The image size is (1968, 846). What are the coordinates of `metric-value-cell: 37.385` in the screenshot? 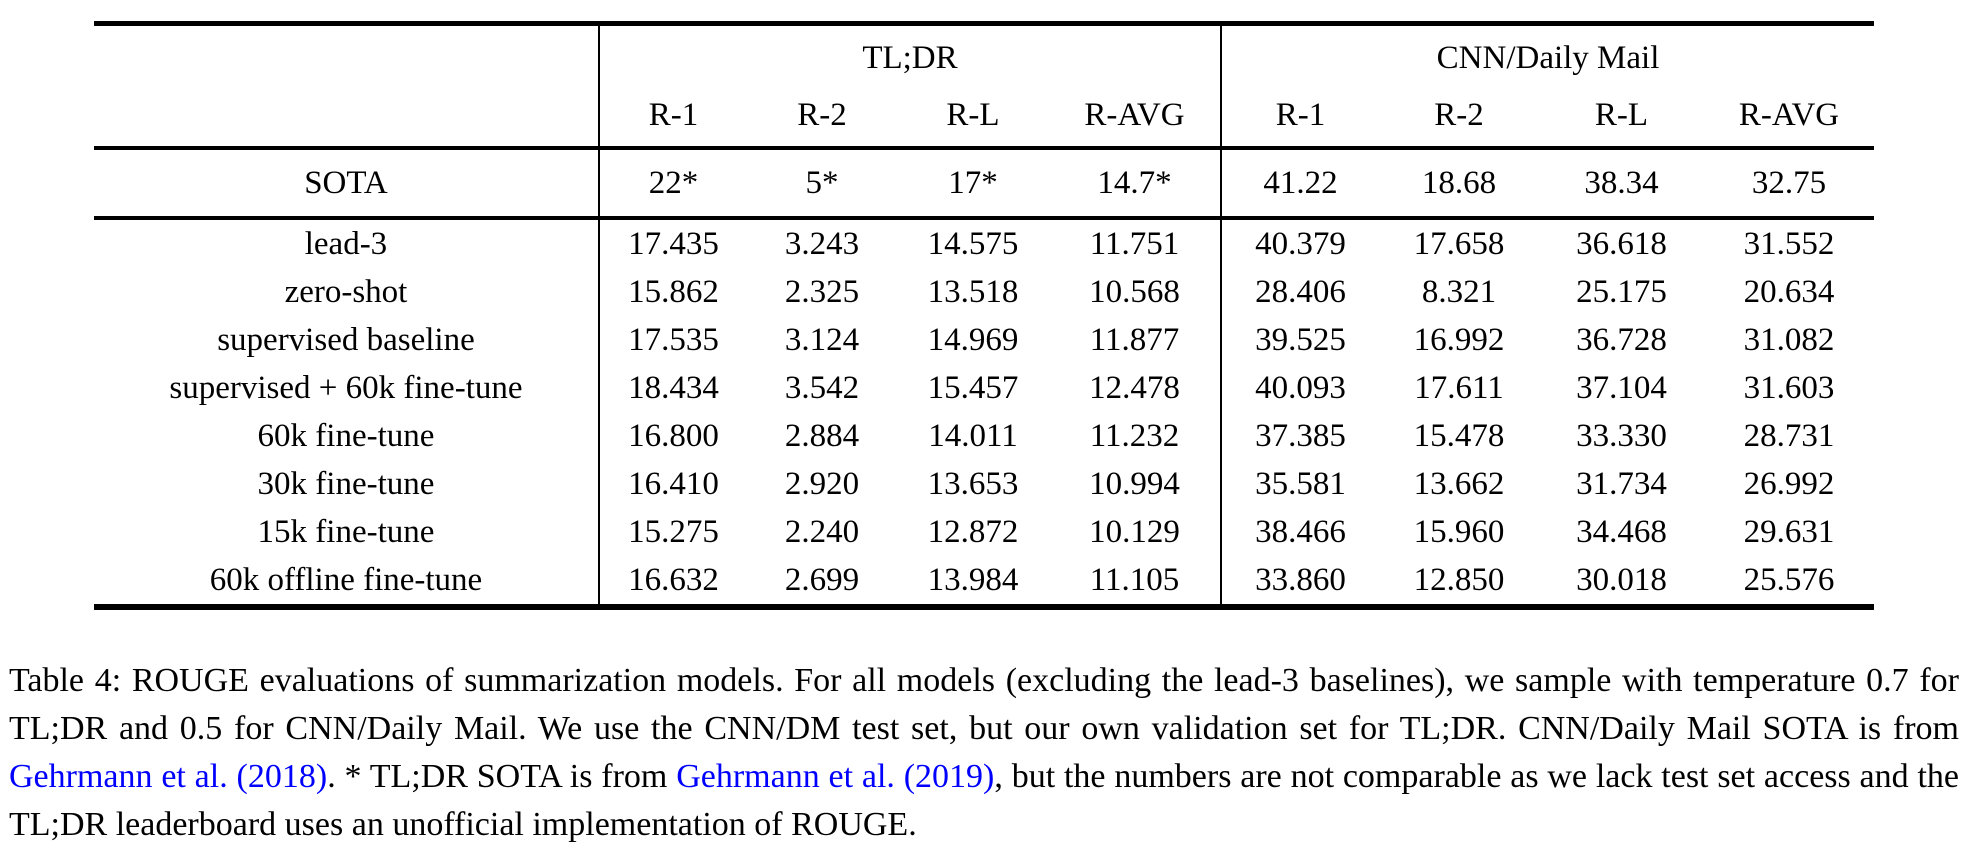 It's located at (1299, 436).